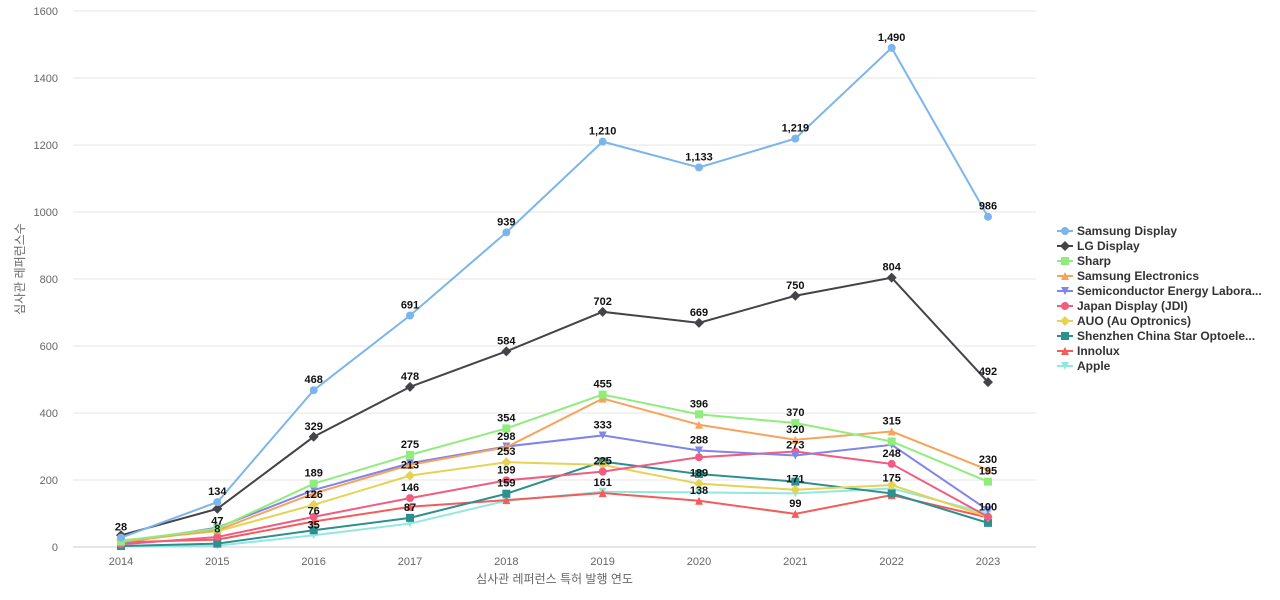 This screenshot has width=1280, height=600. Describe the element at coordinates (795, 446) in the screenshot. I see `data-label: 273` at that location.